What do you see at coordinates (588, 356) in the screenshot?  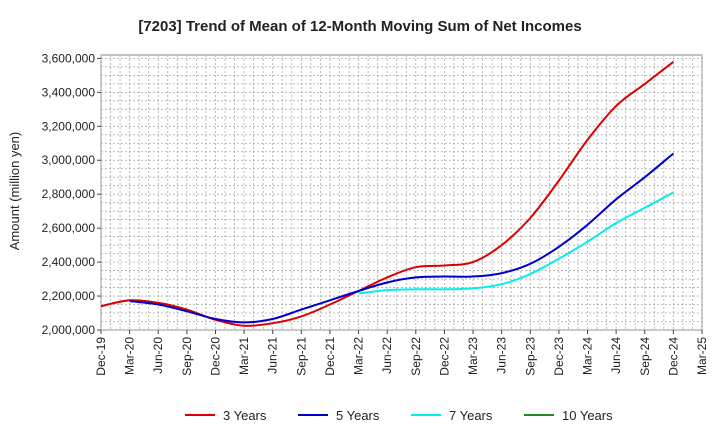 I see `x-tick-label: Mar-24` at bounding box center [588, 356].